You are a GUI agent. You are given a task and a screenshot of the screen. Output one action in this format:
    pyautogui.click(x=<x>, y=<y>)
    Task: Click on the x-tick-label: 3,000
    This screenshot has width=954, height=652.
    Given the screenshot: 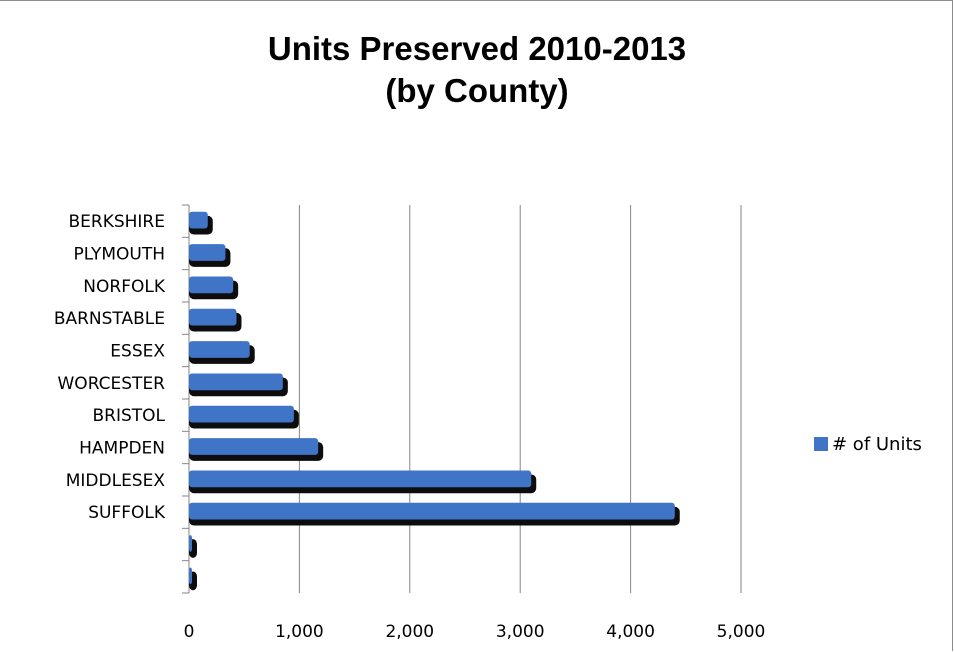 What is the action you would take?
    pyautogui.click(x=520, y=632)
    